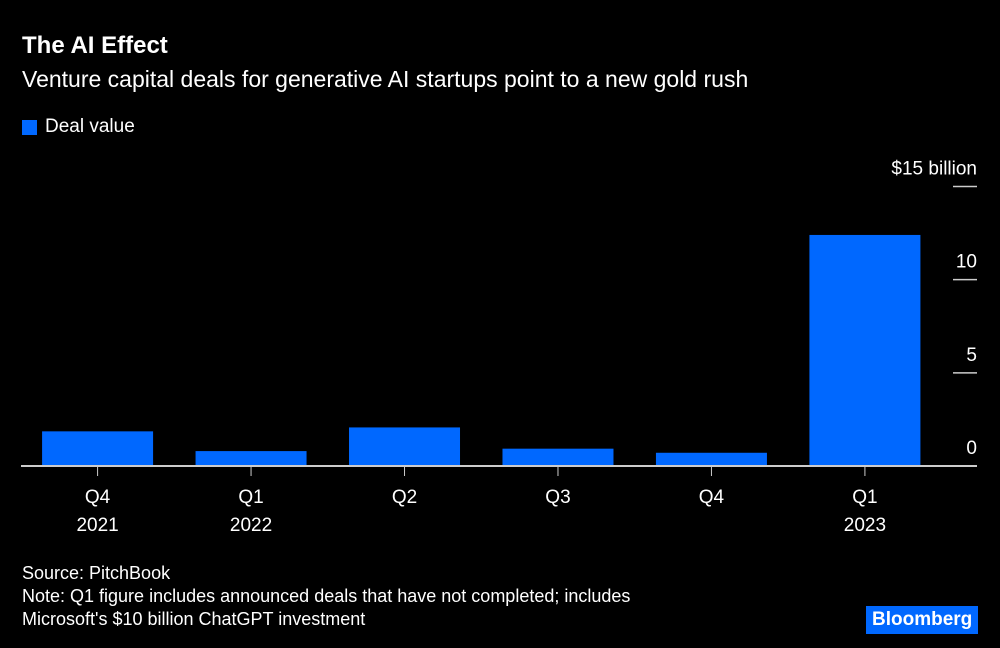 The width and height of the screenshot is (1000, 648). I want to click on x-tick-label: Q2, so click(404, 497).